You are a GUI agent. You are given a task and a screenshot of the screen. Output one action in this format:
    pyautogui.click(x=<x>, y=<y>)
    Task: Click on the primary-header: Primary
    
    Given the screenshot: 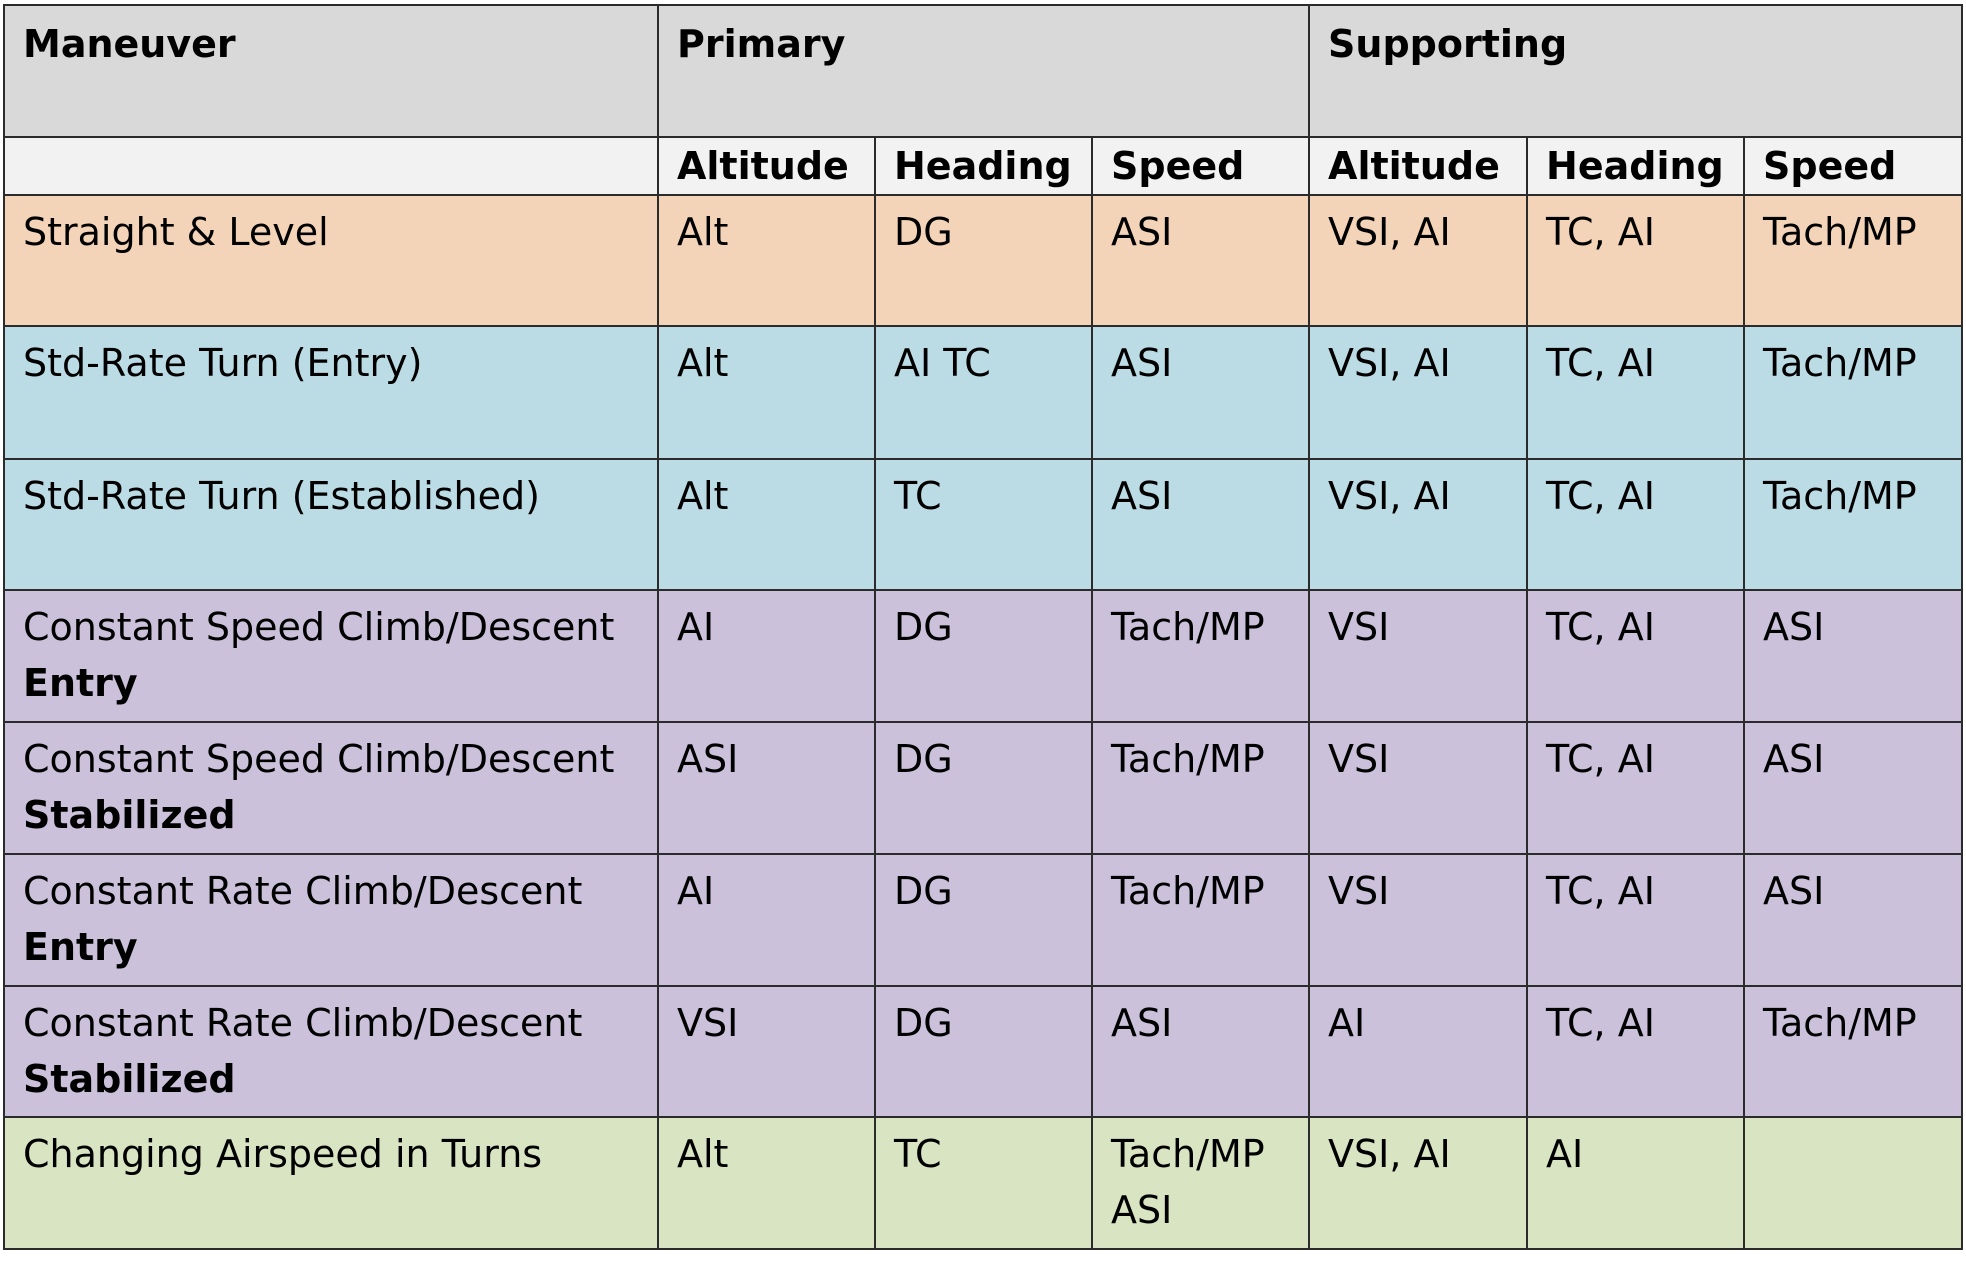 What is the action you would take?
    pyautogui.click(x=983, y=71)
    